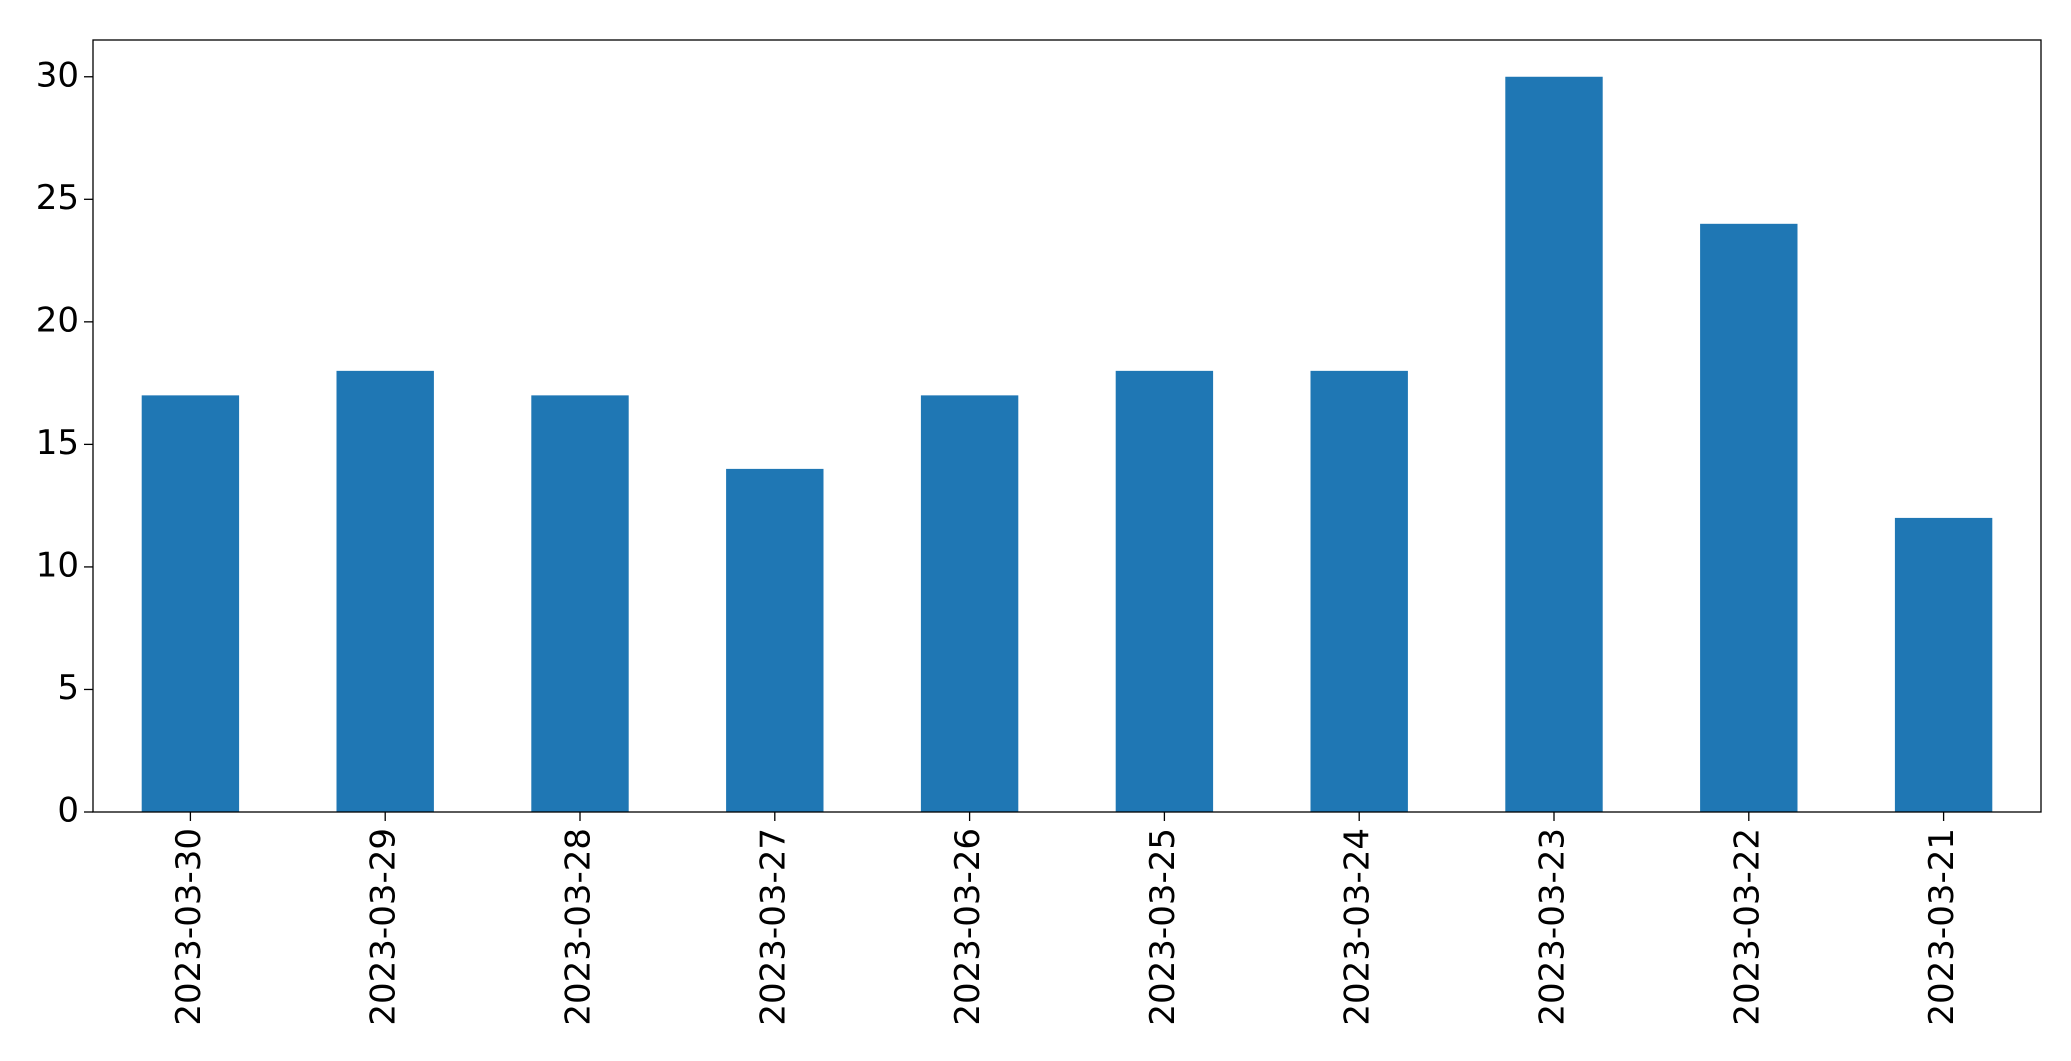  I want to click on x-tick-label: 2023-03-23, so click(1553, 927).